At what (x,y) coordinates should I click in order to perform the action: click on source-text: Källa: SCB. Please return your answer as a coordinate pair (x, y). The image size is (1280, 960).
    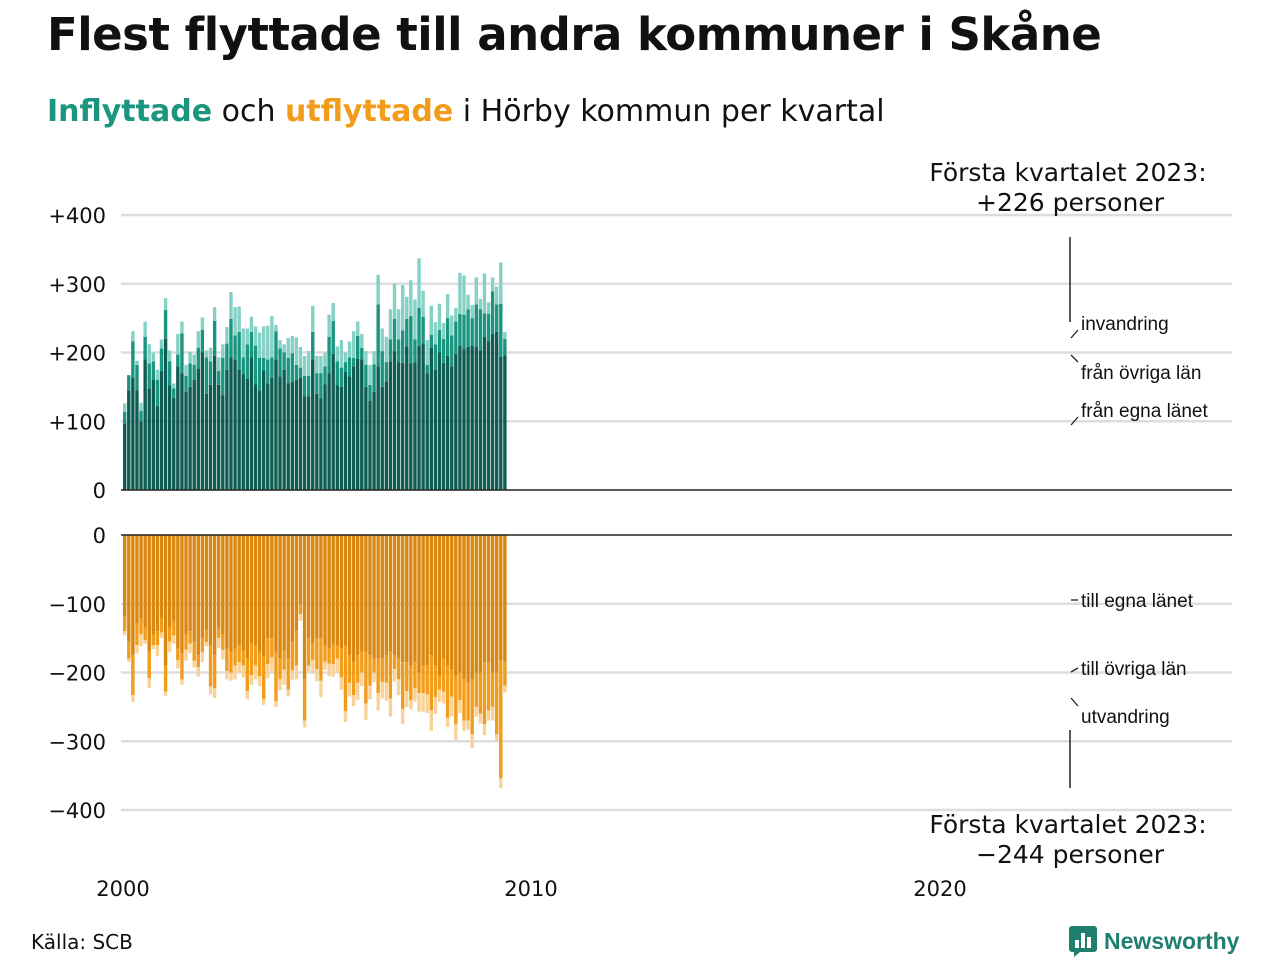
    Looking at the image, I should click on (82, 942).